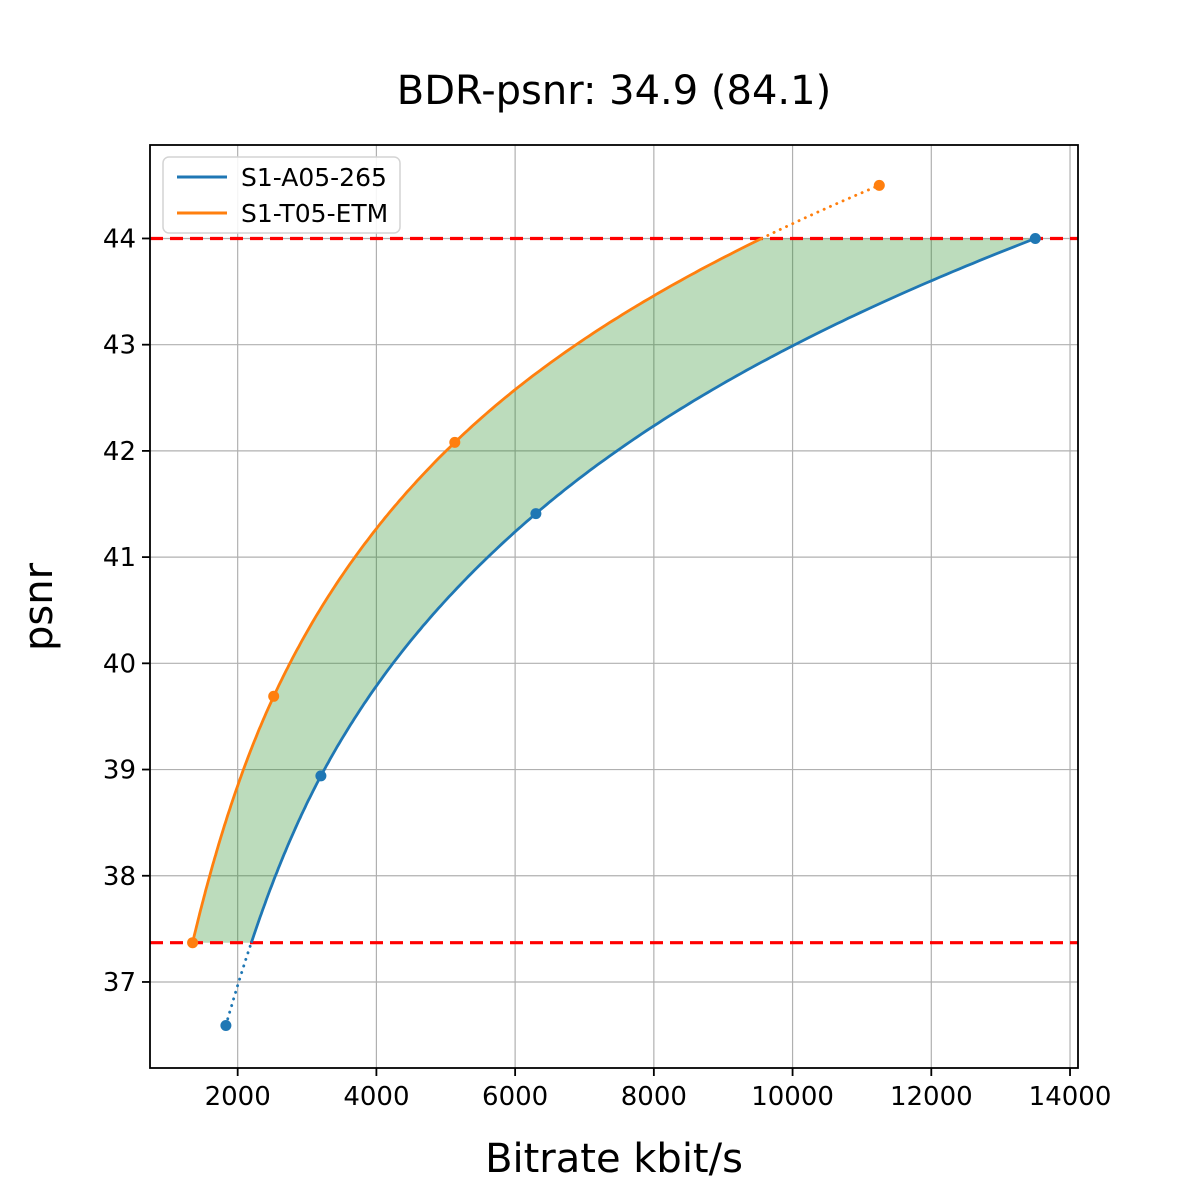 Image resolution: width=1200 pixels, height=1200 pixels. I want to click on x-tick-label: 14000, so click(1070, 1097).